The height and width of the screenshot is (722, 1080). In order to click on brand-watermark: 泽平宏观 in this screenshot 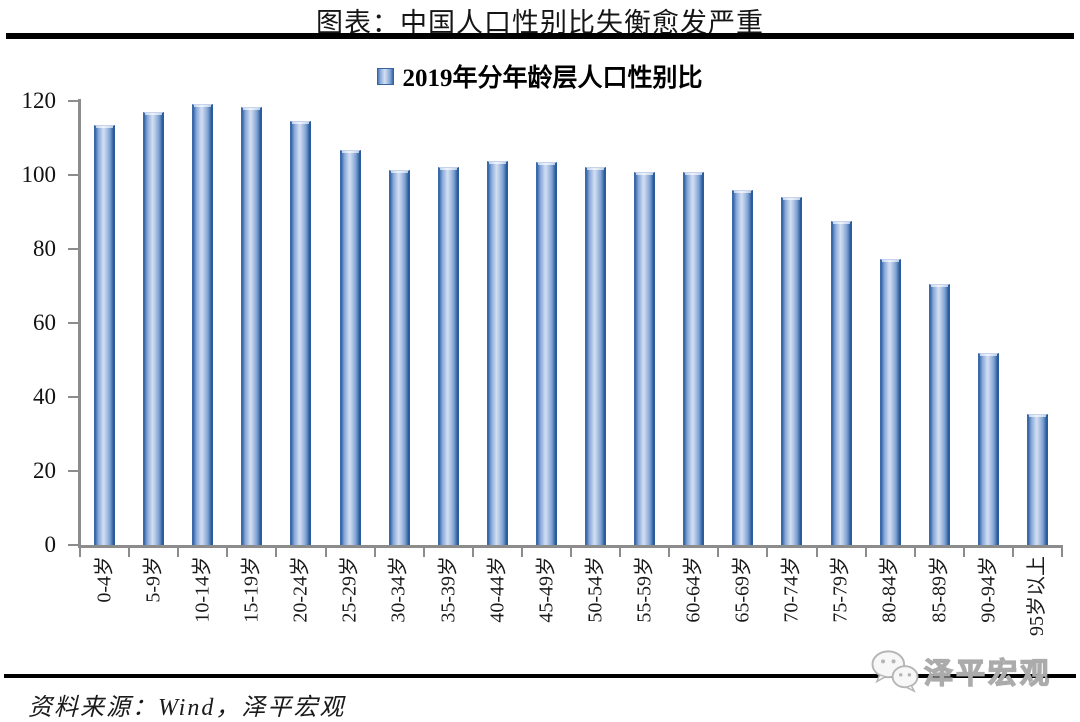, I will do `click(961, 671)`.